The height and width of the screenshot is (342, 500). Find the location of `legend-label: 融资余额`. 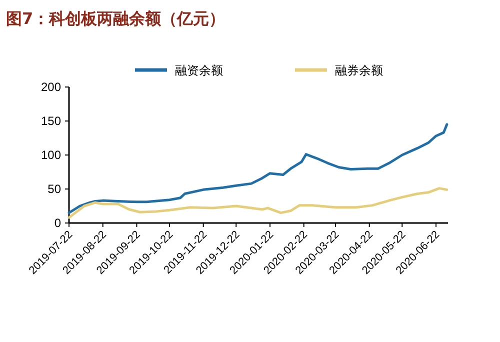

legend-label: 融资余额 is located at coordinates (199, 71).